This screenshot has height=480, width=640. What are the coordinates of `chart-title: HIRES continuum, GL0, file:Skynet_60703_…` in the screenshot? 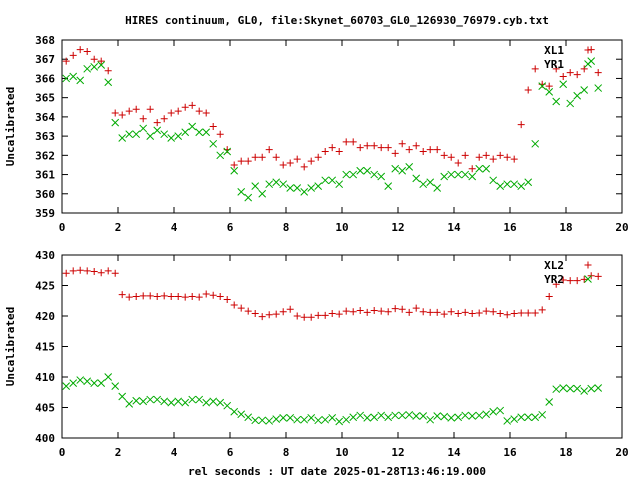 It's located at (337, 20).